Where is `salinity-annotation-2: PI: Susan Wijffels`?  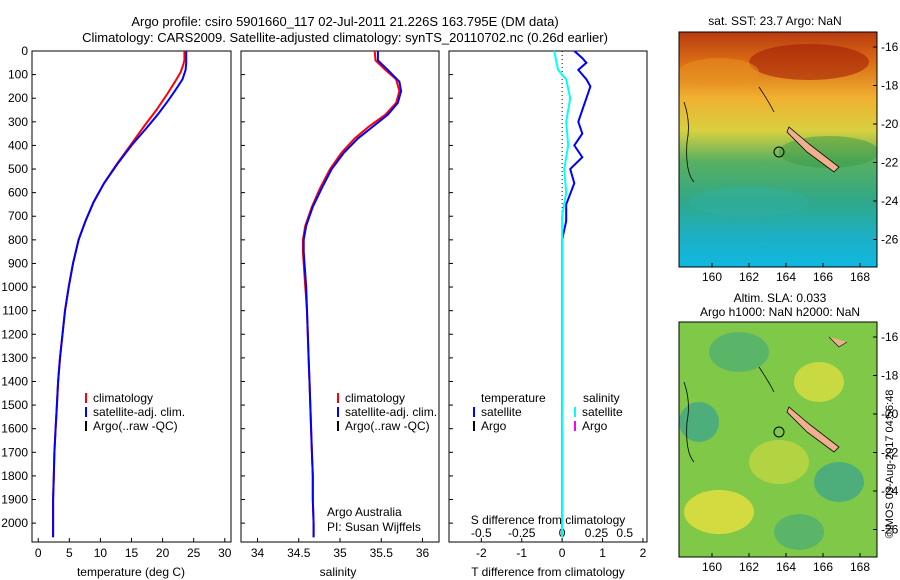 salinity-annotation-2: PI: Susan Wijffels is located at coordinates (374, 527).